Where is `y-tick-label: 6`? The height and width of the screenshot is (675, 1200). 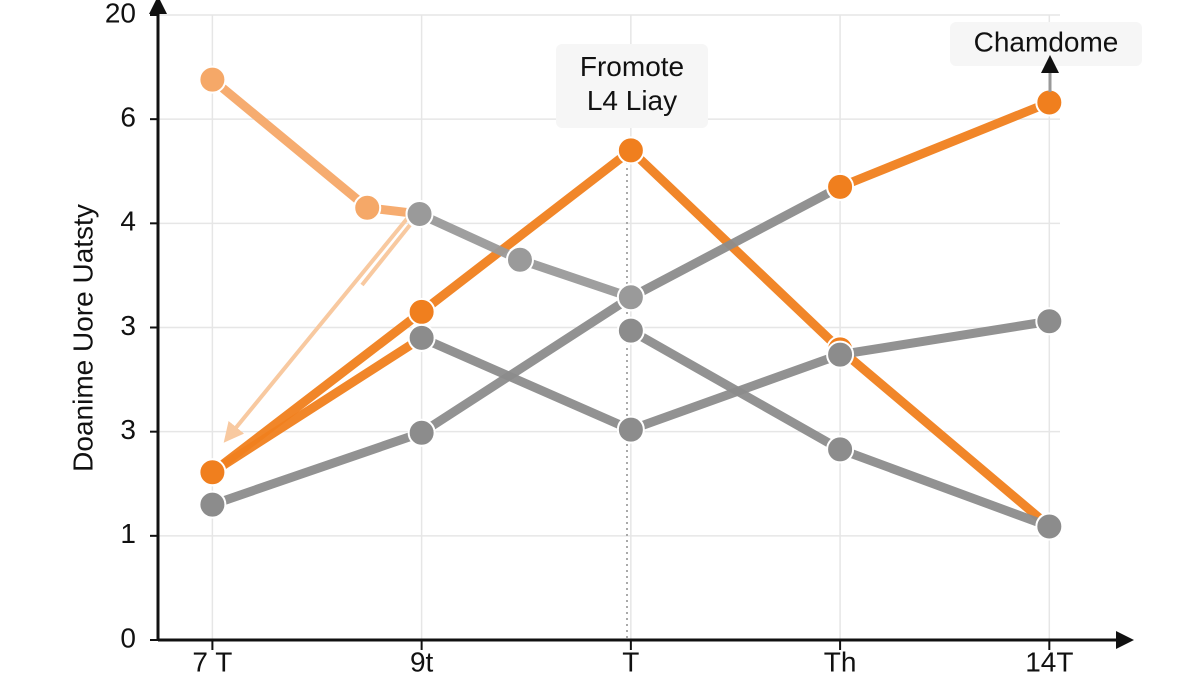 y-tick-label: 6 is located at coordinates (128, 117).